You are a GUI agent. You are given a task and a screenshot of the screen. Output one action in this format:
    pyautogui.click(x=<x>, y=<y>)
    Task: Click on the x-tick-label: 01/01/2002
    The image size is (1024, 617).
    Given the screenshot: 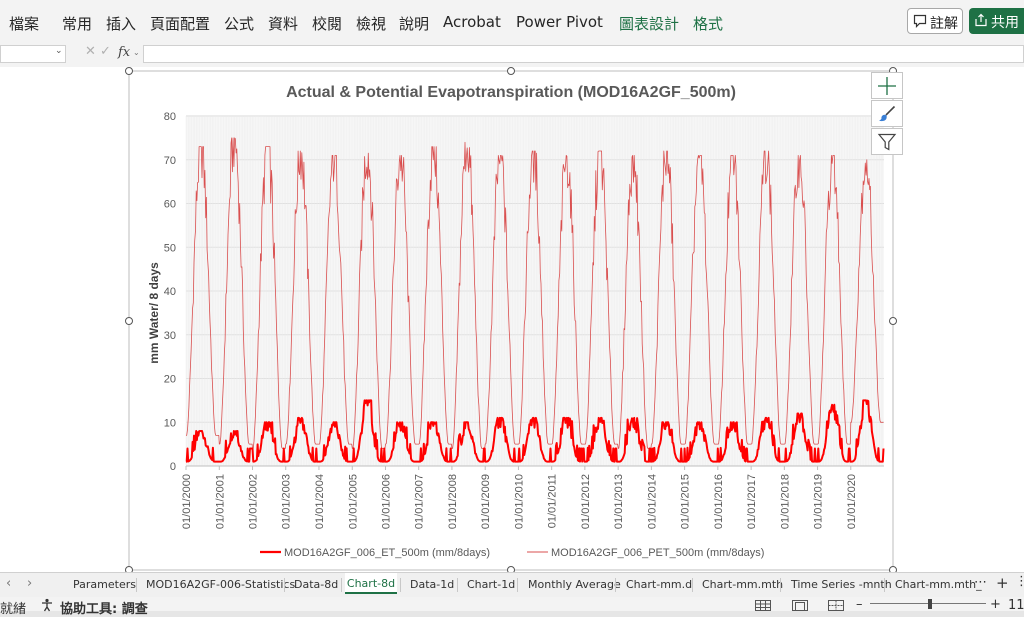 What is the action you would take?
    pyautogui.click(x=254, y=501)
    